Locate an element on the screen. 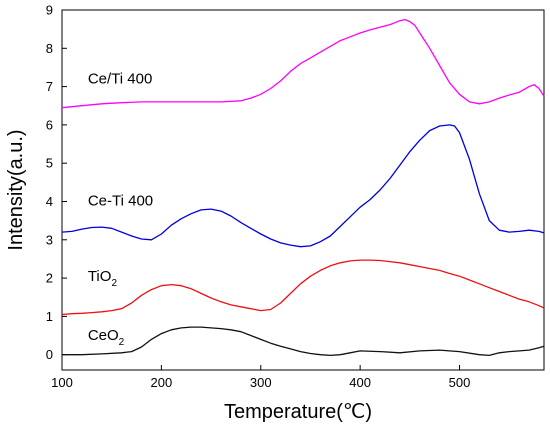 The image size is (550, 431). series-label-text: Ce/Ti 400 is located at coordinates (120, 79).